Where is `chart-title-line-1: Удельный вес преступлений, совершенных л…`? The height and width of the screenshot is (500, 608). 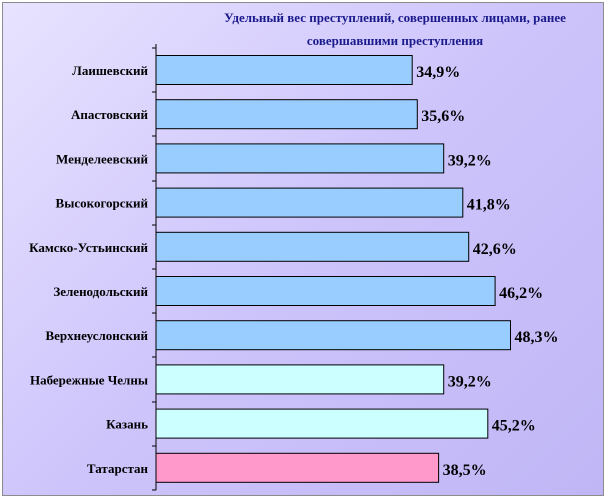 chart-title-line-1: Удельный вес преступлений, совершенных л… is located at coordinates (395, 17).